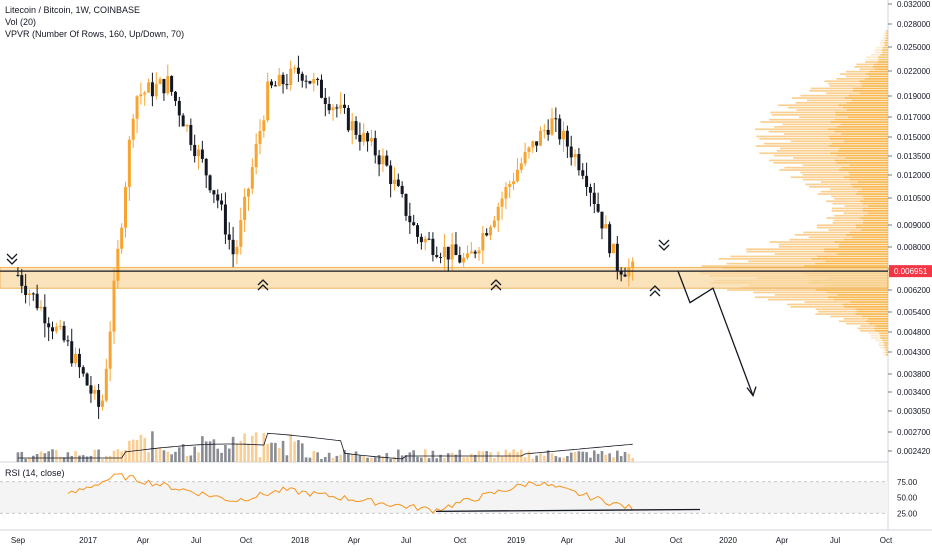 The image size is (932, 555). What do you see at coordinates (35, 473) in the screenshot?
I see `rsi-legend: RSI (14, close)` at bounding box center [35, 473].